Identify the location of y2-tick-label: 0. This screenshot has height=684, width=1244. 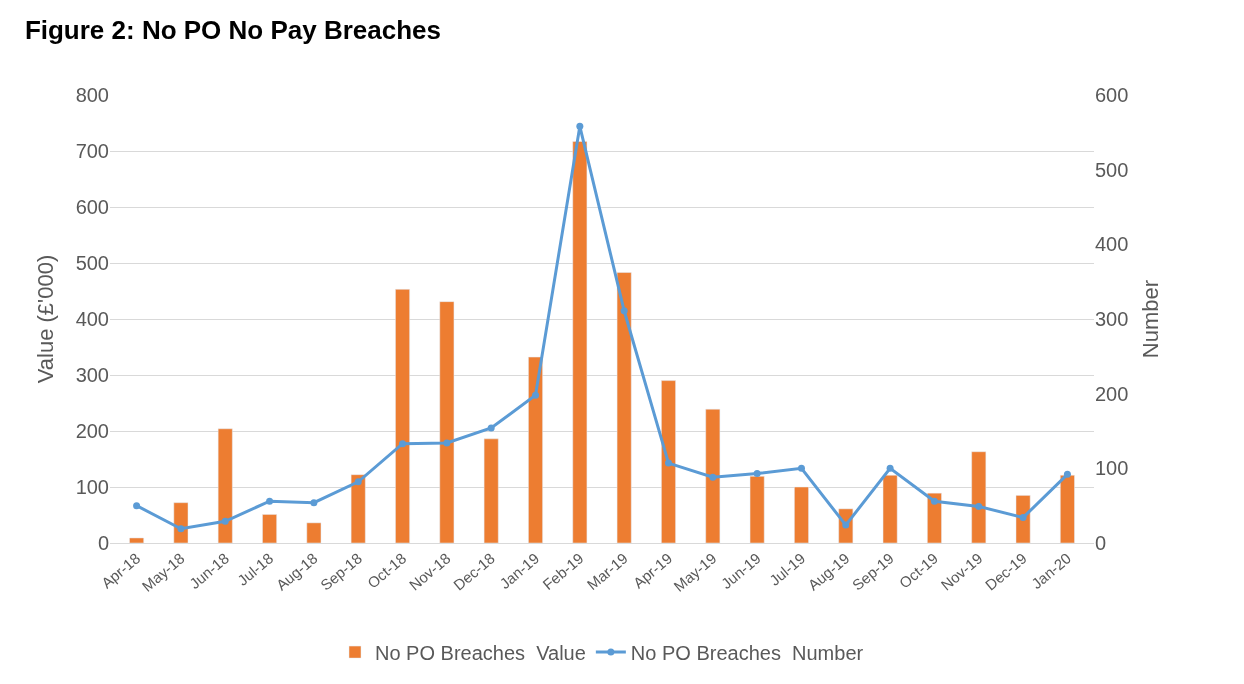
(1101, 543).